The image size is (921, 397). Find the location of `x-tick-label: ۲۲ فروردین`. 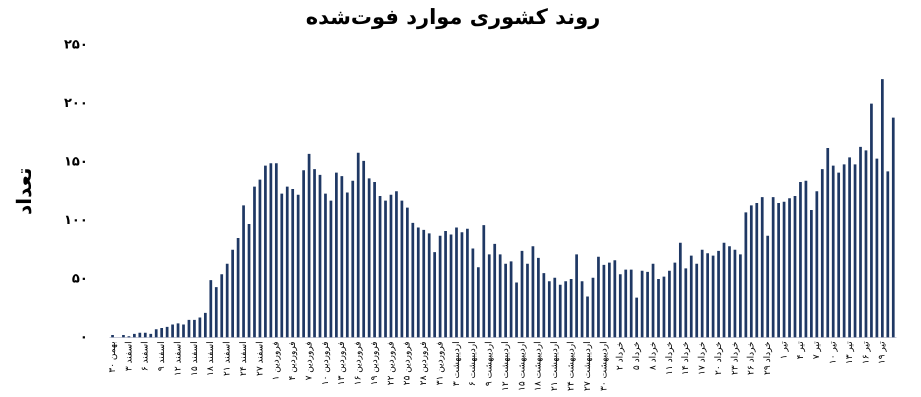

x-tick-label: ۲۲ فروردین is located at coordinates (391, 363).